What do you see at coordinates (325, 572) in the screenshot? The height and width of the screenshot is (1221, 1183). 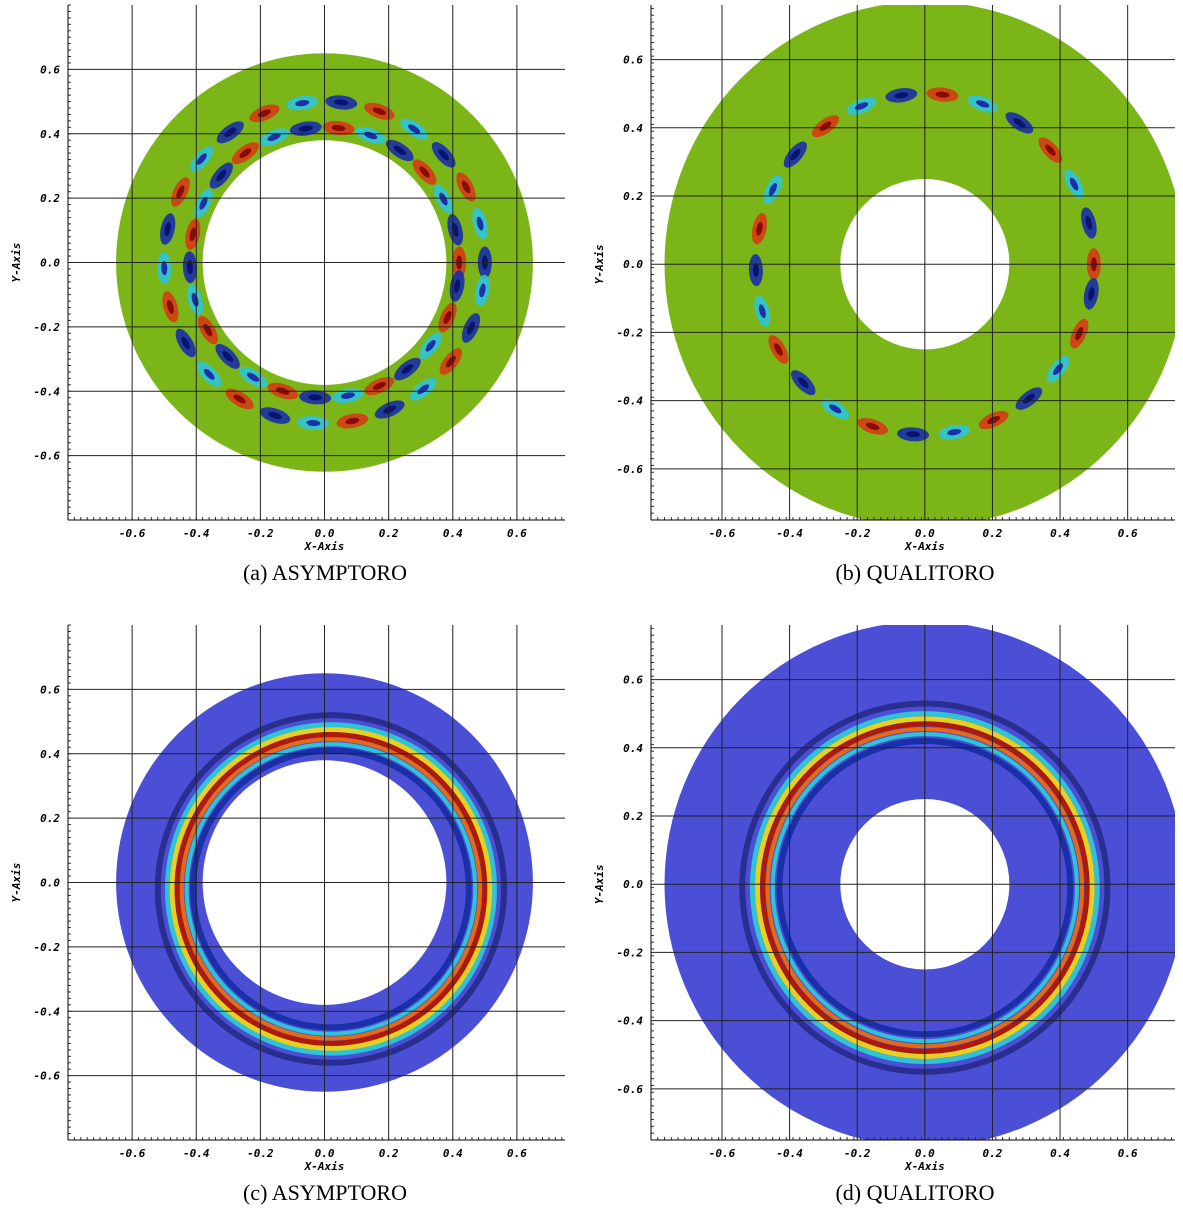 I see `caption: (a) ASYMPTORO` at bounding box center [325, 572].